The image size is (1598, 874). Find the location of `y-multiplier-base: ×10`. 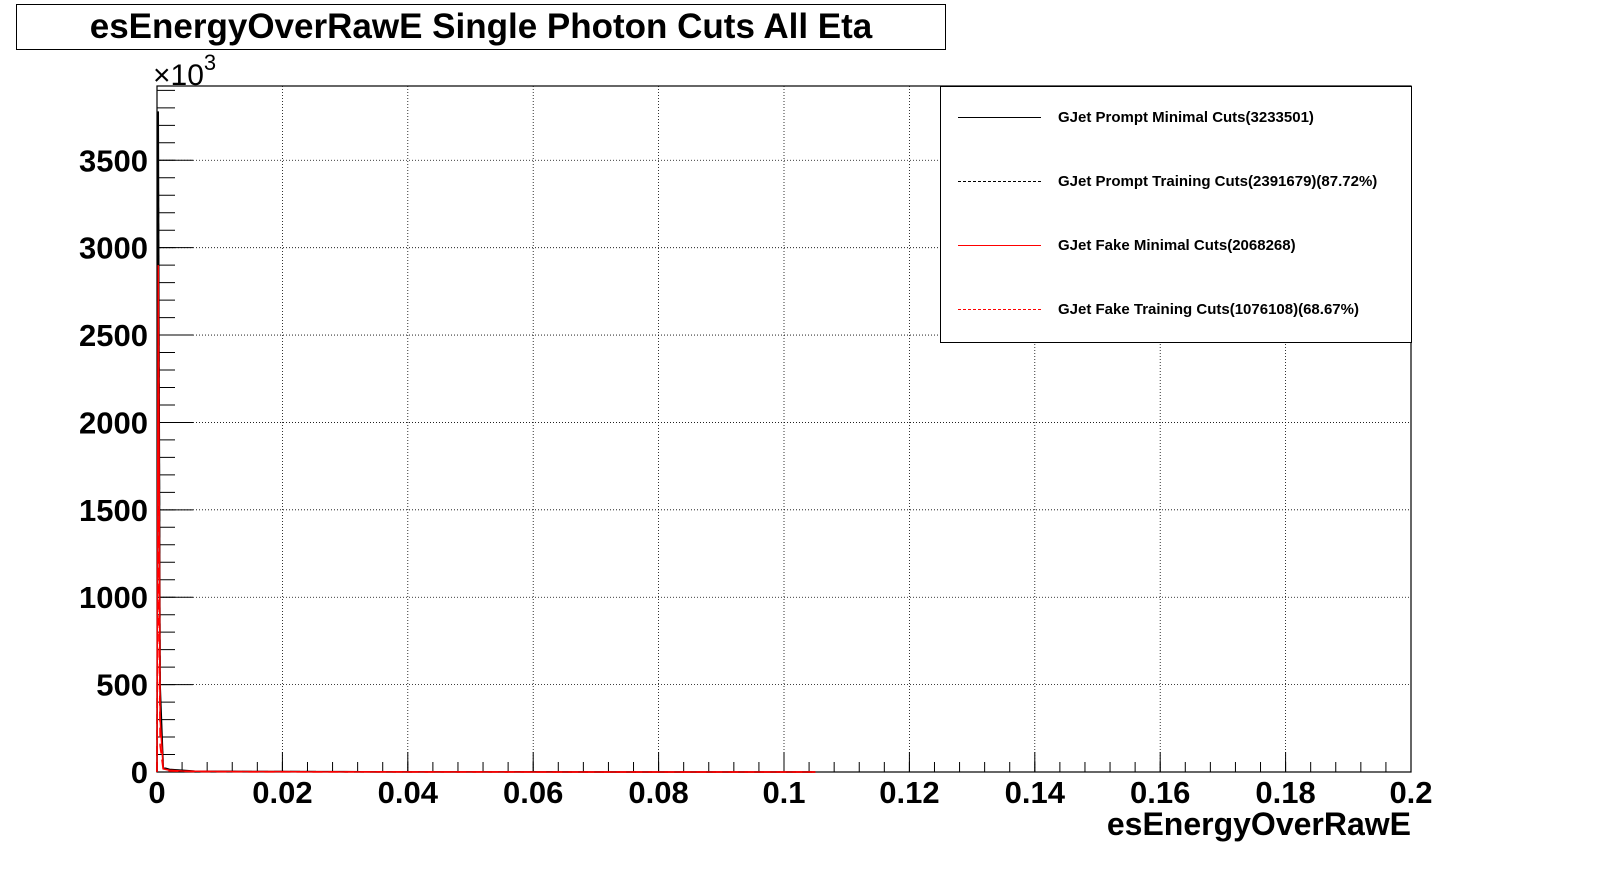

y-multiplier-base: ×10 is located at coordinates (178, 75).